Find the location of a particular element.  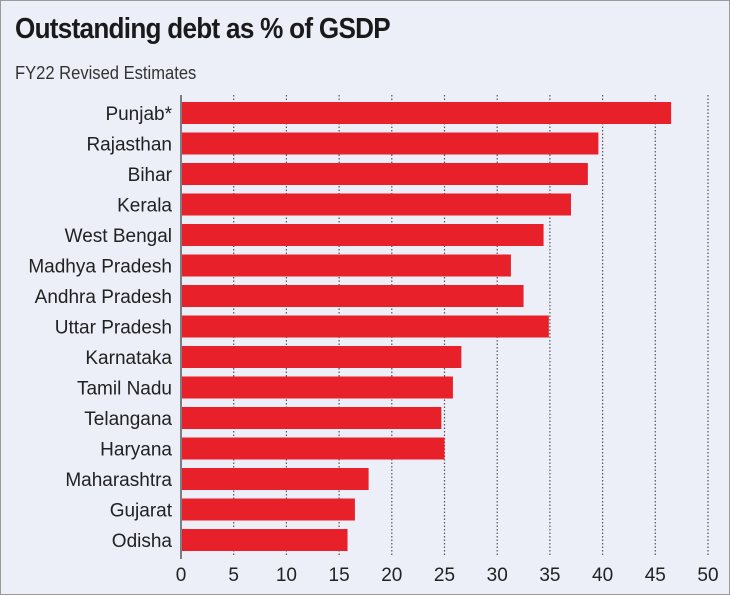

category-label: Bihar is located at coordinates (150, 175).